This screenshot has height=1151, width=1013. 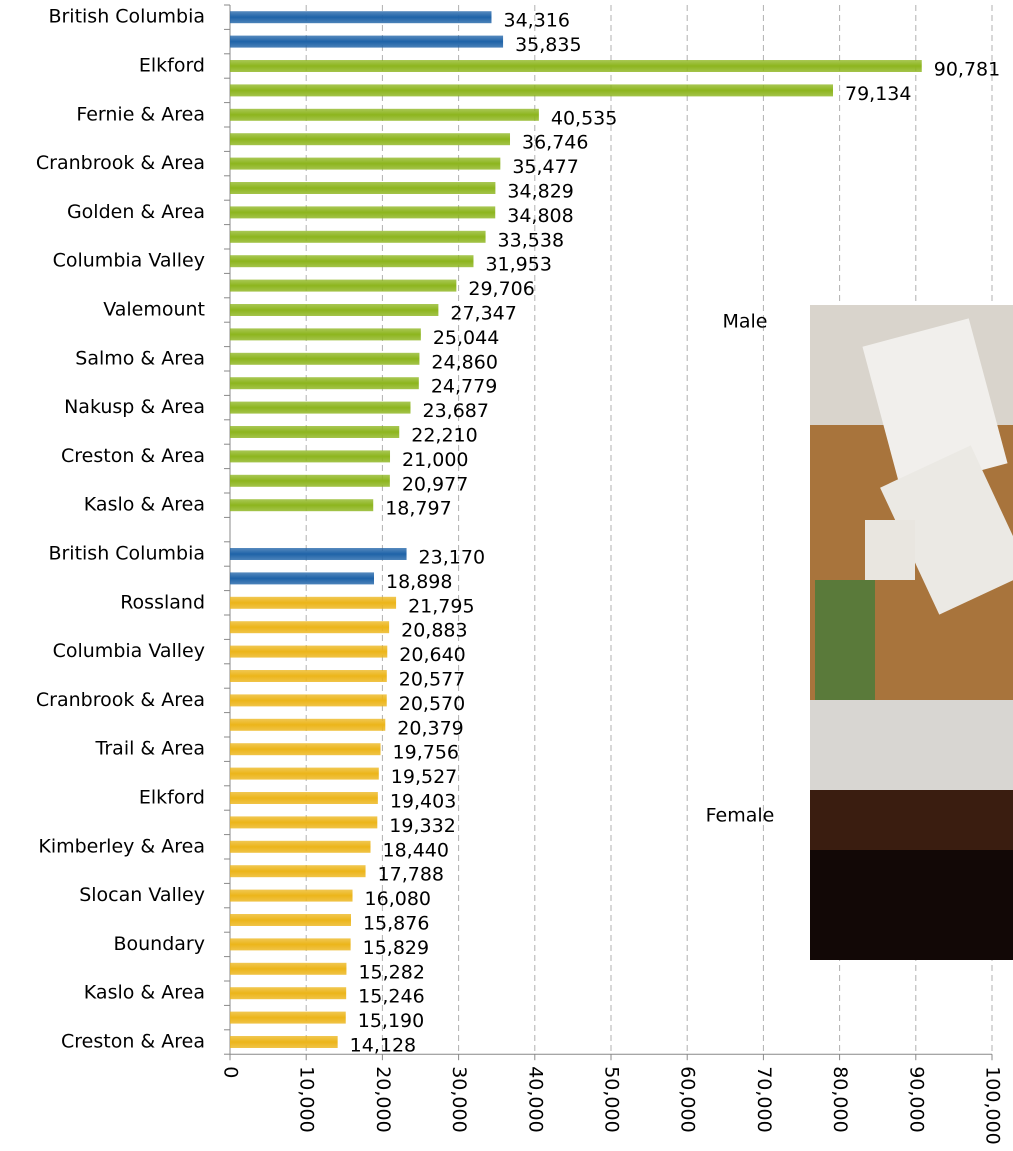 What do you see at coordinates (396, 948) in the screenshot?
I see `data-label: 15,829` at bounding box center [396, 948].